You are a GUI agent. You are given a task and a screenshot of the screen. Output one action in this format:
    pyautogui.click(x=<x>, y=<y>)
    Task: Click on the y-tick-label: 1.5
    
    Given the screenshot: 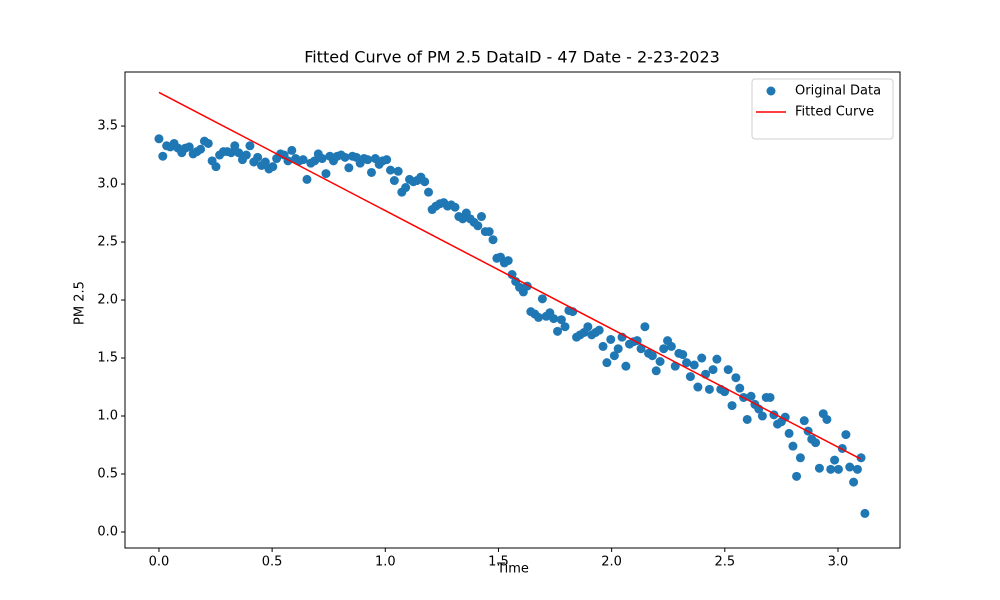 What is the action you would take?
    pyautogui.click(x=107, y=358)
    